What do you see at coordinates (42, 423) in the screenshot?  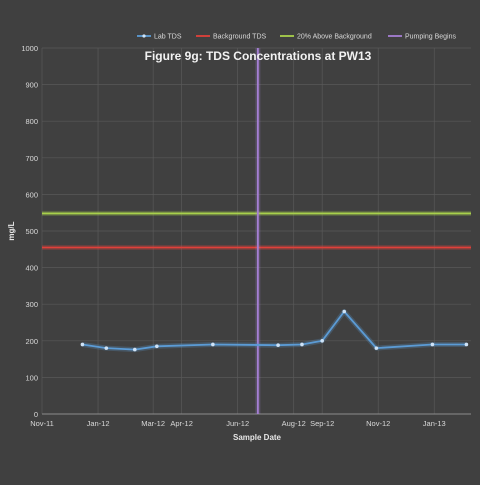 I see `x-tick-label: Nov-11` at bounding box center [42, 423].